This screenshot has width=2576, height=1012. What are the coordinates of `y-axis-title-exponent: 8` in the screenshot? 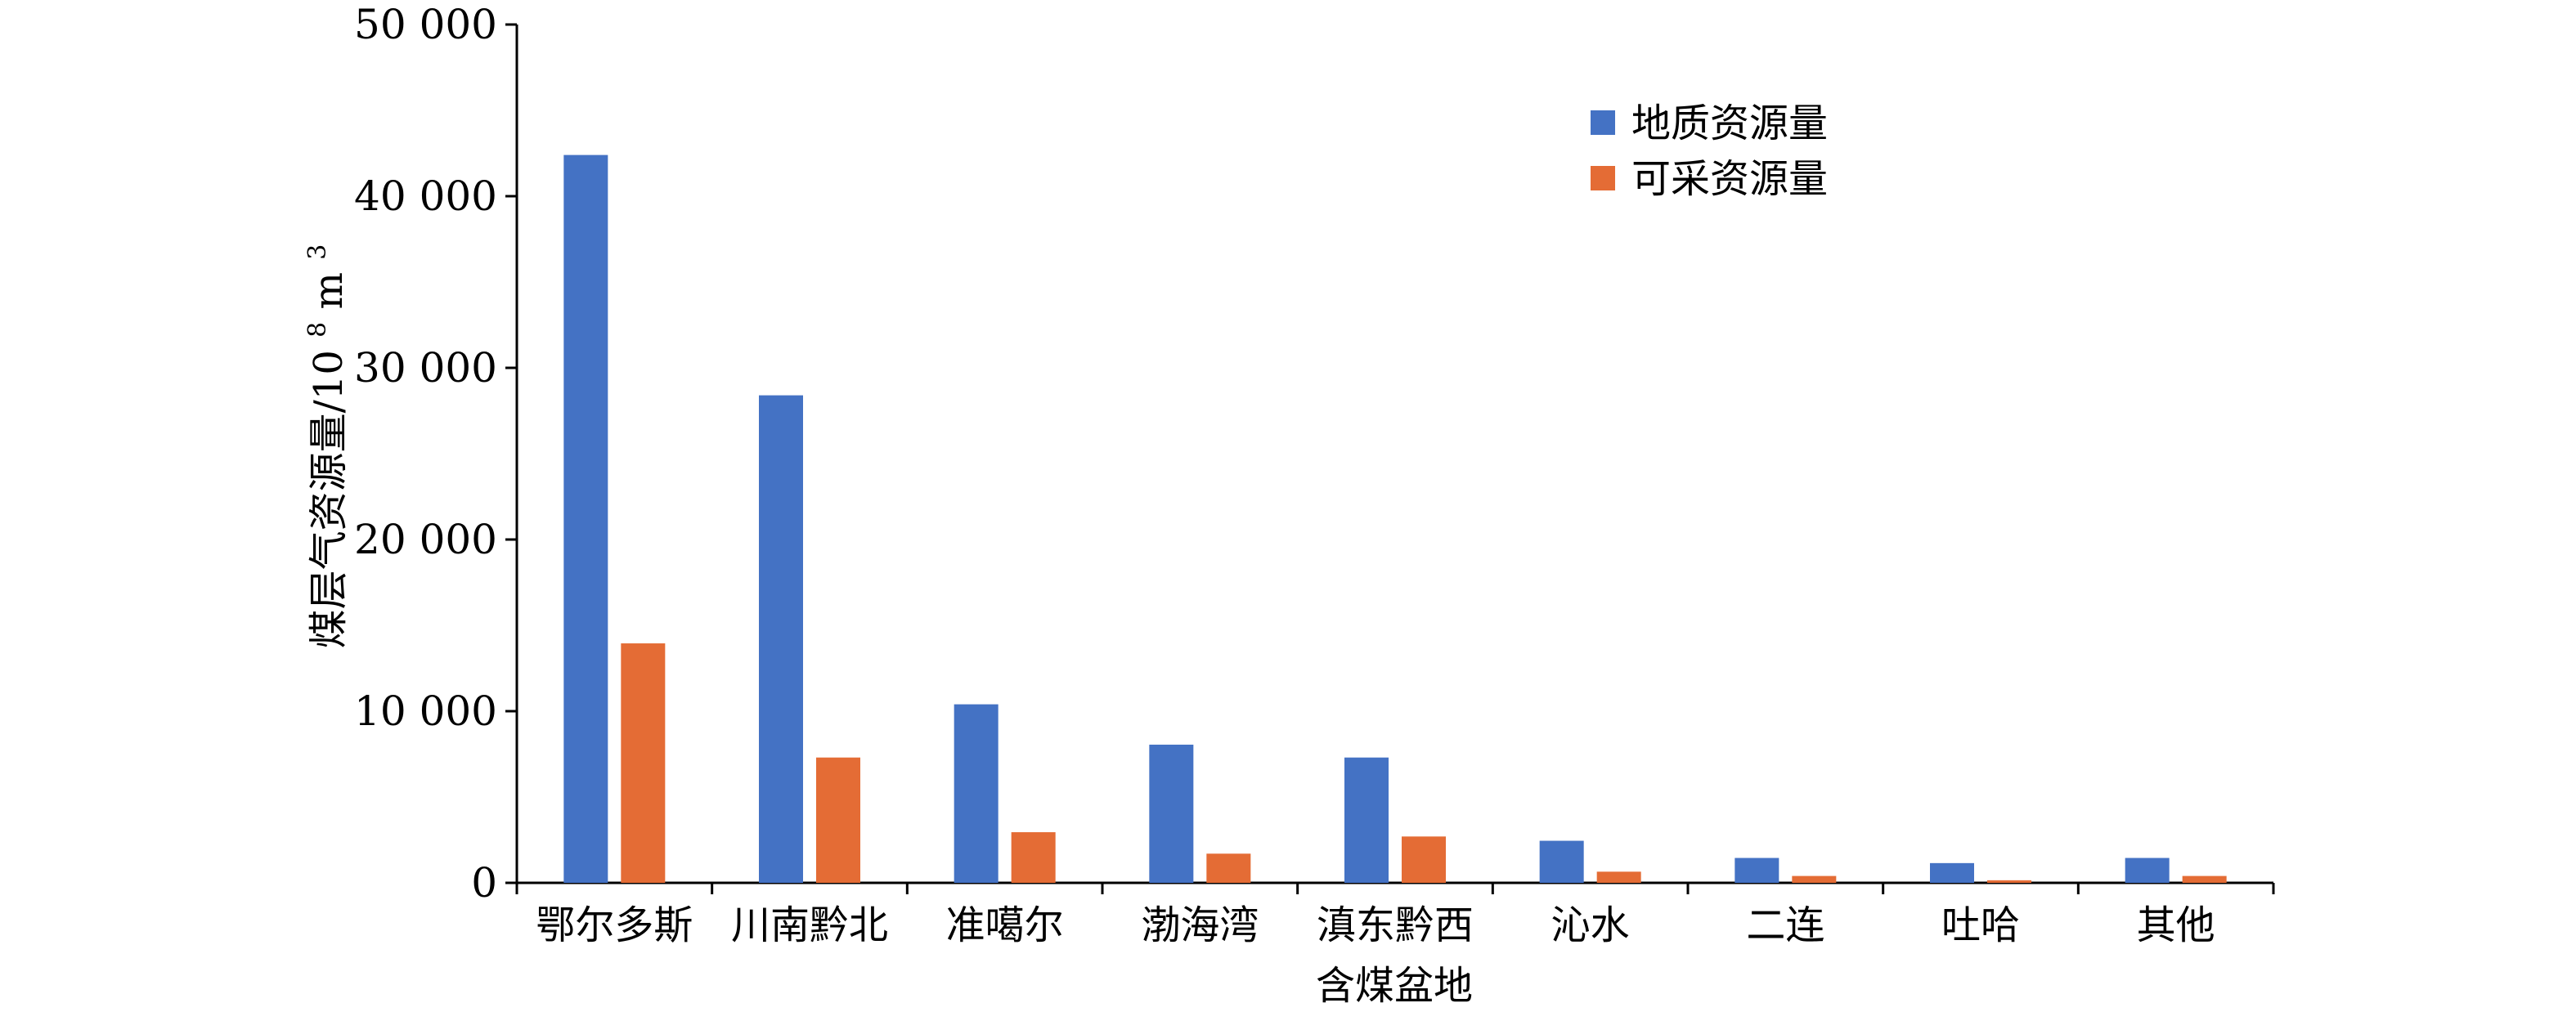 It's located at (317, 330).